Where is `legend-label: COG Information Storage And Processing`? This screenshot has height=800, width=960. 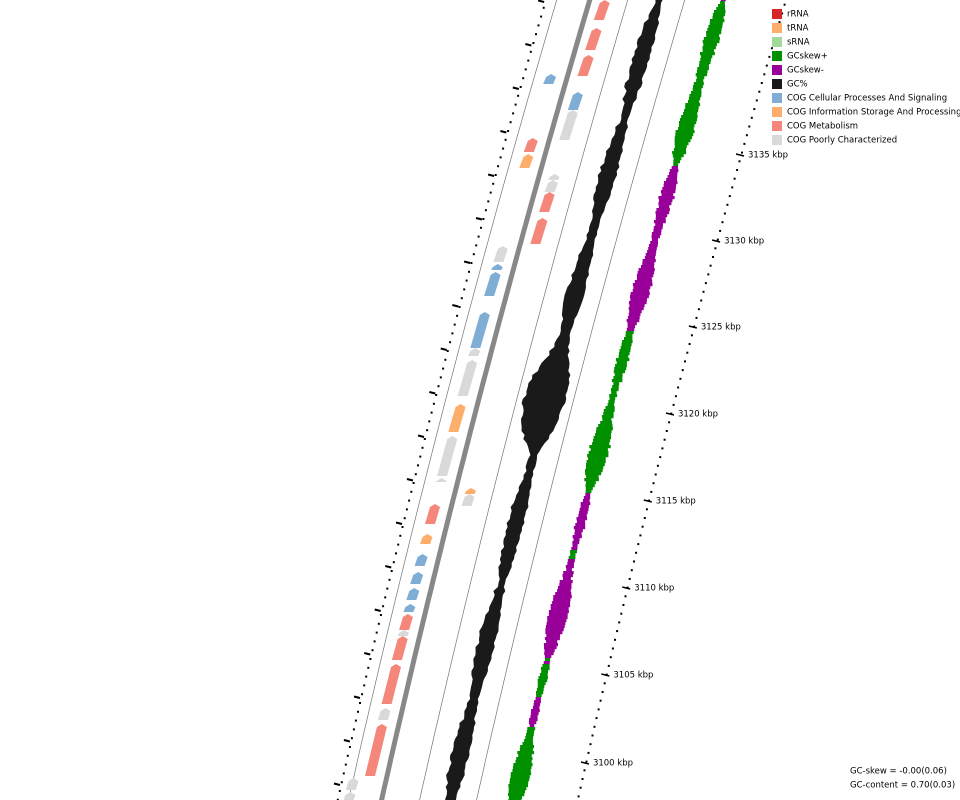
legend-label: COG Information Storage And Processing is located at coordinates (873, 113).